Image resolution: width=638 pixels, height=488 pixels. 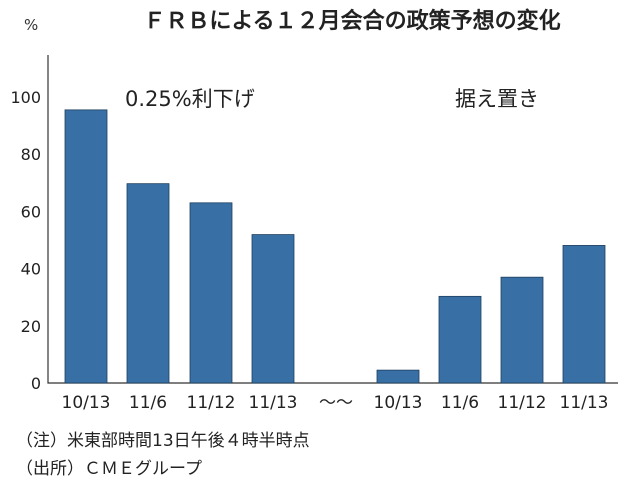 I want to click on category-label-group: 10/13 11/6 11/12 11/13 10/13 11/6 11/12 11/13, so click(x=335, y=403).